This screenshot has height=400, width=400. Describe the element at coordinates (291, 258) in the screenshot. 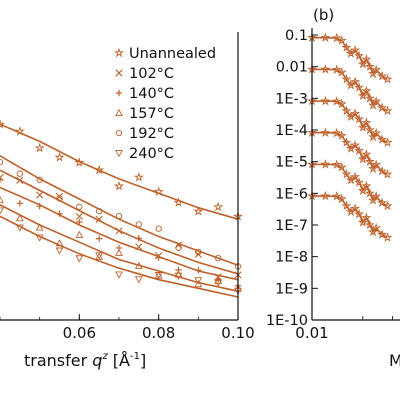

I see `panel-b-y-tick-label: 1E-8` at that location.